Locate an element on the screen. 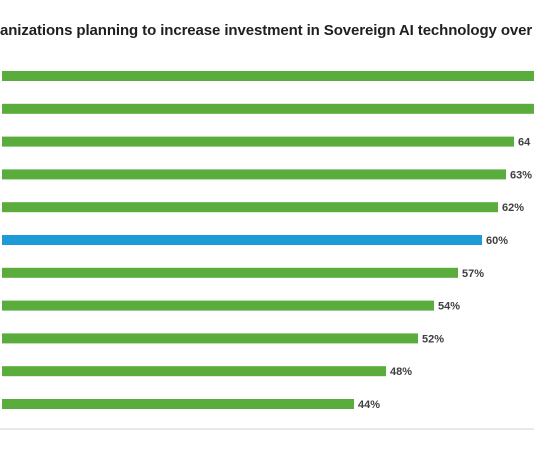 The image size is (534, 462). bar-value-label-4: 63% is located at coordinates (521, 175).